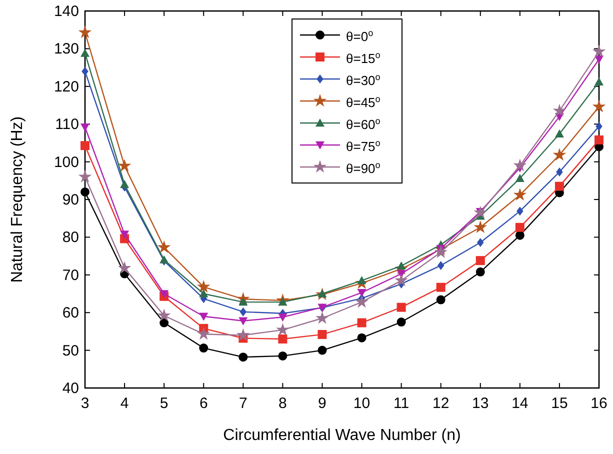 This screenshot has width=613, height=454. I want to click on x-tick-label: 16, so click(599, 403).